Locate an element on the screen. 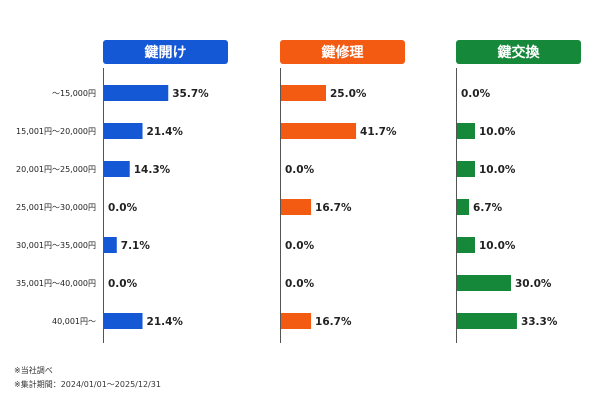 The image size is (600, 400). panel-title: 鍵交換 is located at coordinates (519, 52).